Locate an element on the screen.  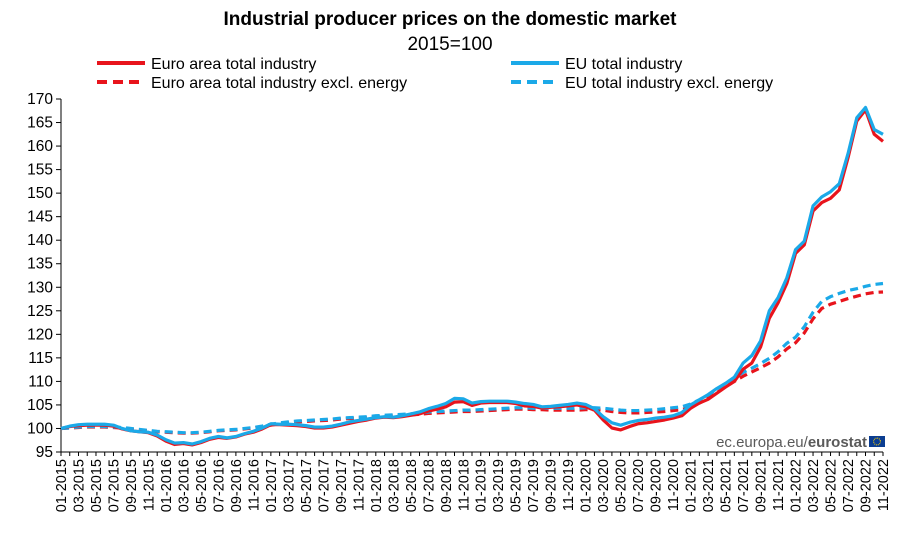
y-tick-label: 165 is located at coordinates (40, 123).